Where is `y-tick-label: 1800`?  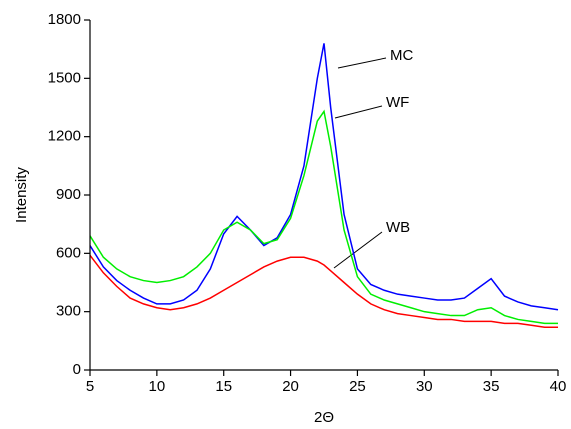
y-tick-label: 1800 is located at coordinates (64, 19).